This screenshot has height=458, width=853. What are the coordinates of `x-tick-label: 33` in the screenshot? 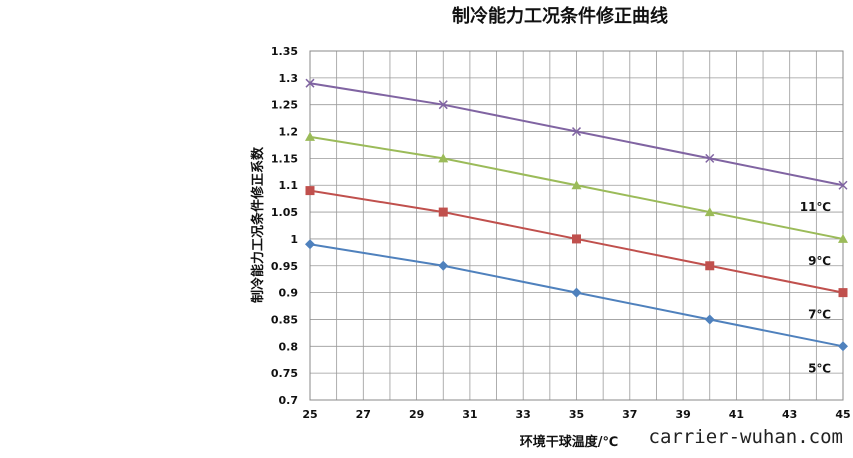 It's located at (523, 414).